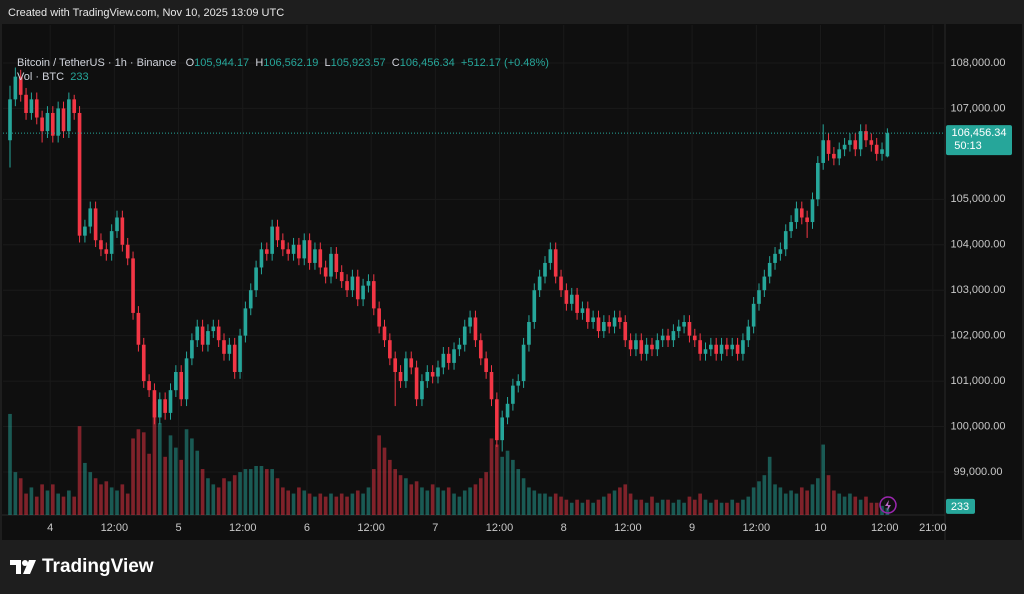 The height and width of the screenshot is (594, 1024). I want to click on y-tick-label: 101,000.00, so click(977, 381).